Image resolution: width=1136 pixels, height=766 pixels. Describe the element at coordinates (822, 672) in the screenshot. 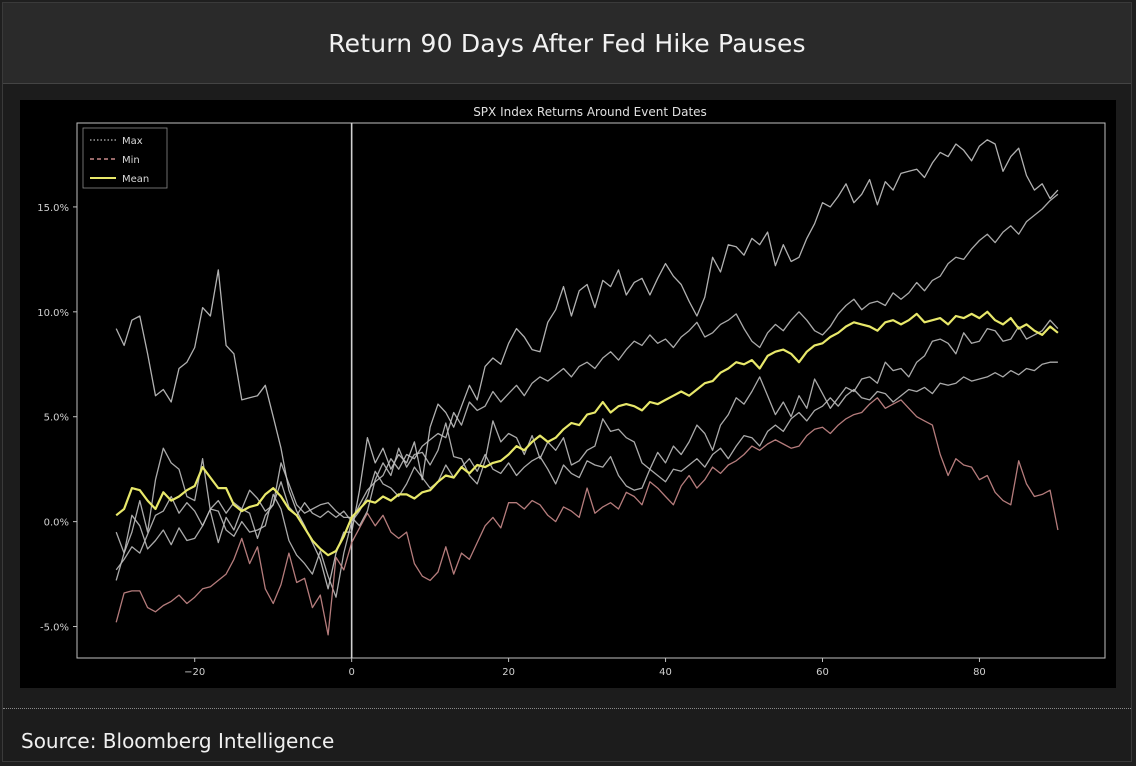

I see `x-tick-label: 60` at that location.